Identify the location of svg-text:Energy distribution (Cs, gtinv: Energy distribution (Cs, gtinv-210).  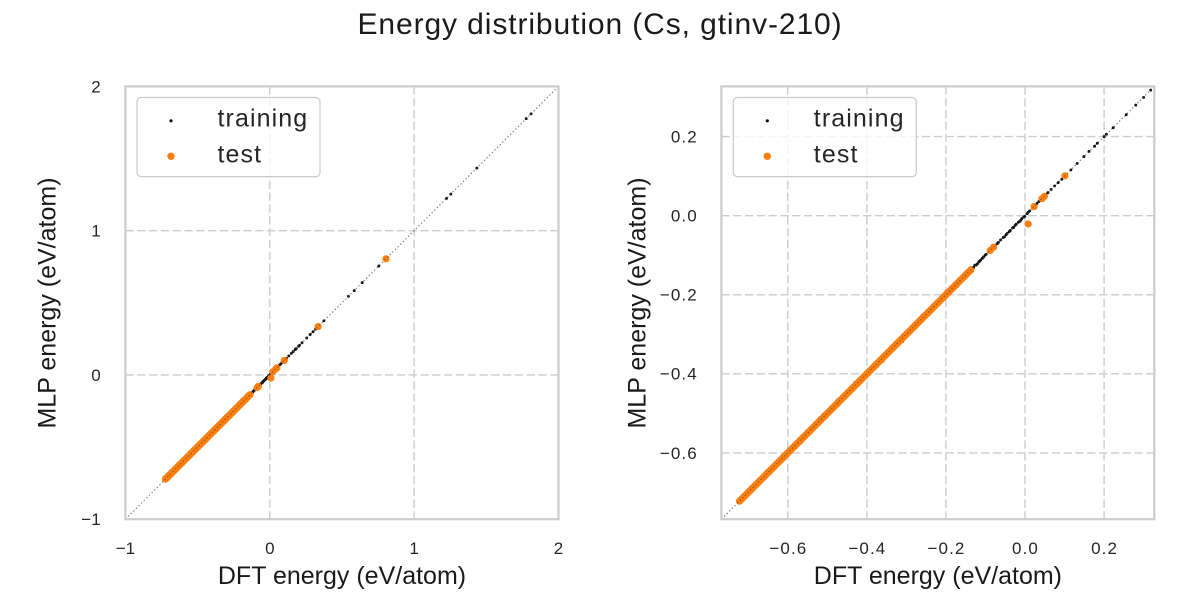
(599, 24).